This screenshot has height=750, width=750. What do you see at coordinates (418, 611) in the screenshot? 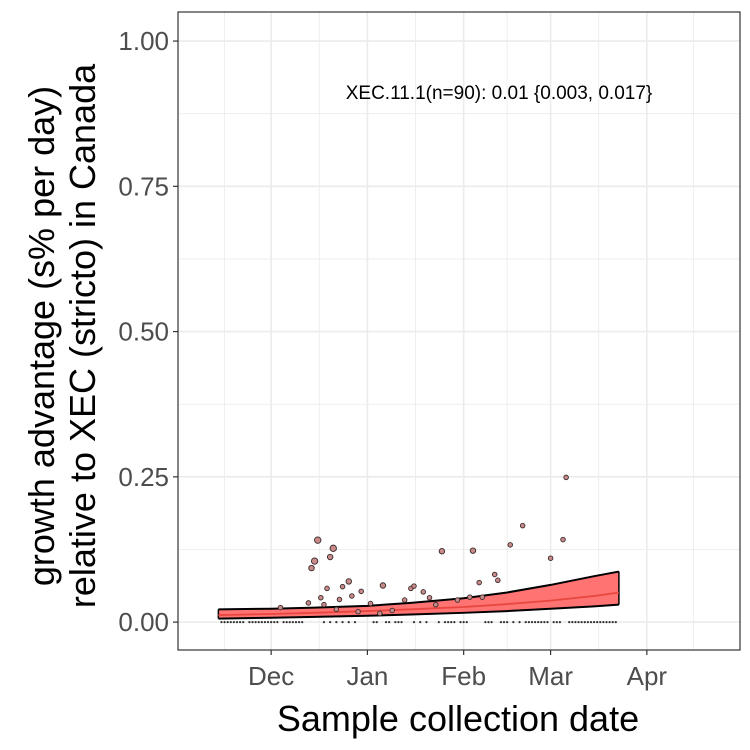
I see `ribbon-lower-bound` at bounding box center [418, 611].